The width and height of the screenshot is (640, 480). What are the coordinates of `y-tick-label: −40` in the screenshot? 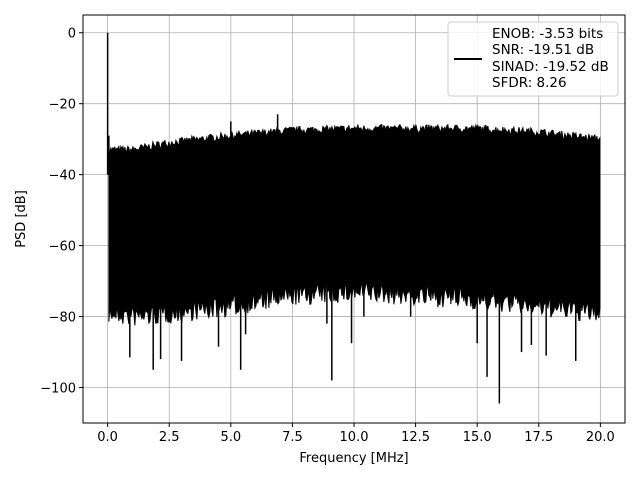 It's located at (62, 176).